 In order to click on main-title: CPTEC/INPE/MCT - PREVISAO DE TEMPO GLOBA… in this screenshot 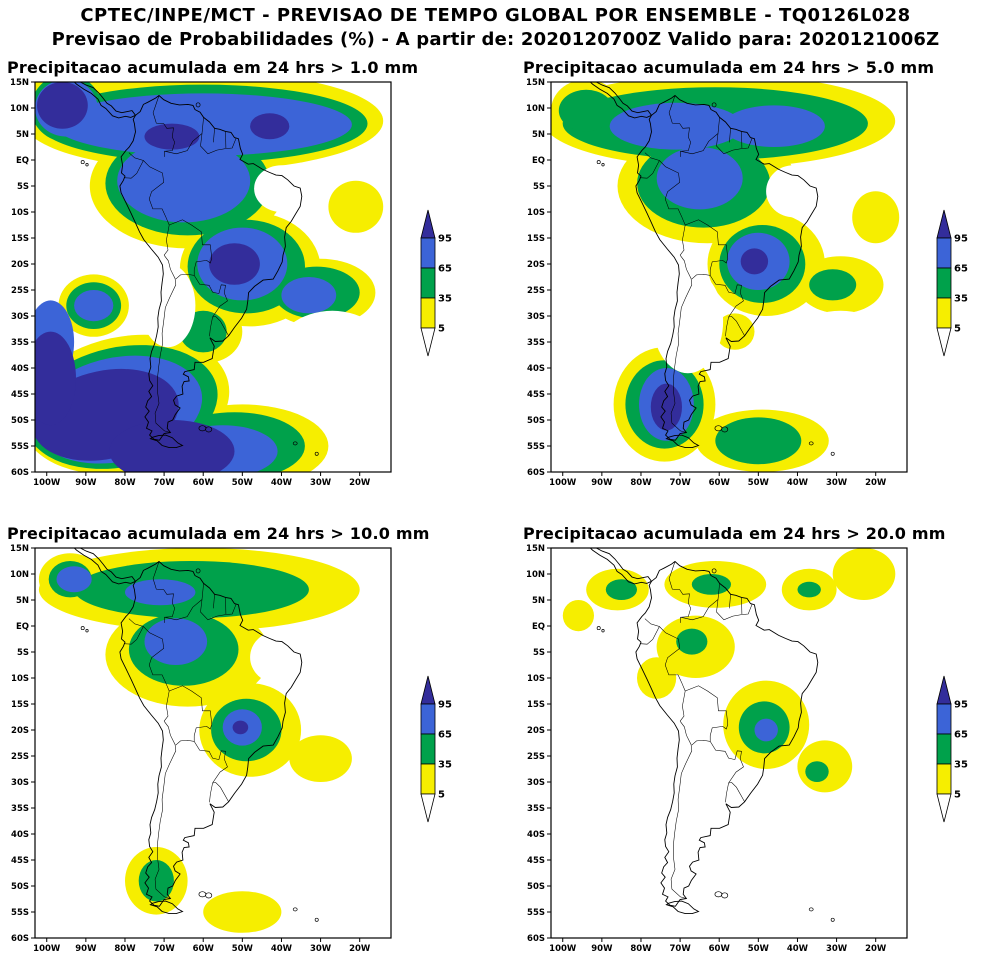, I will do `click(495, 15)`.